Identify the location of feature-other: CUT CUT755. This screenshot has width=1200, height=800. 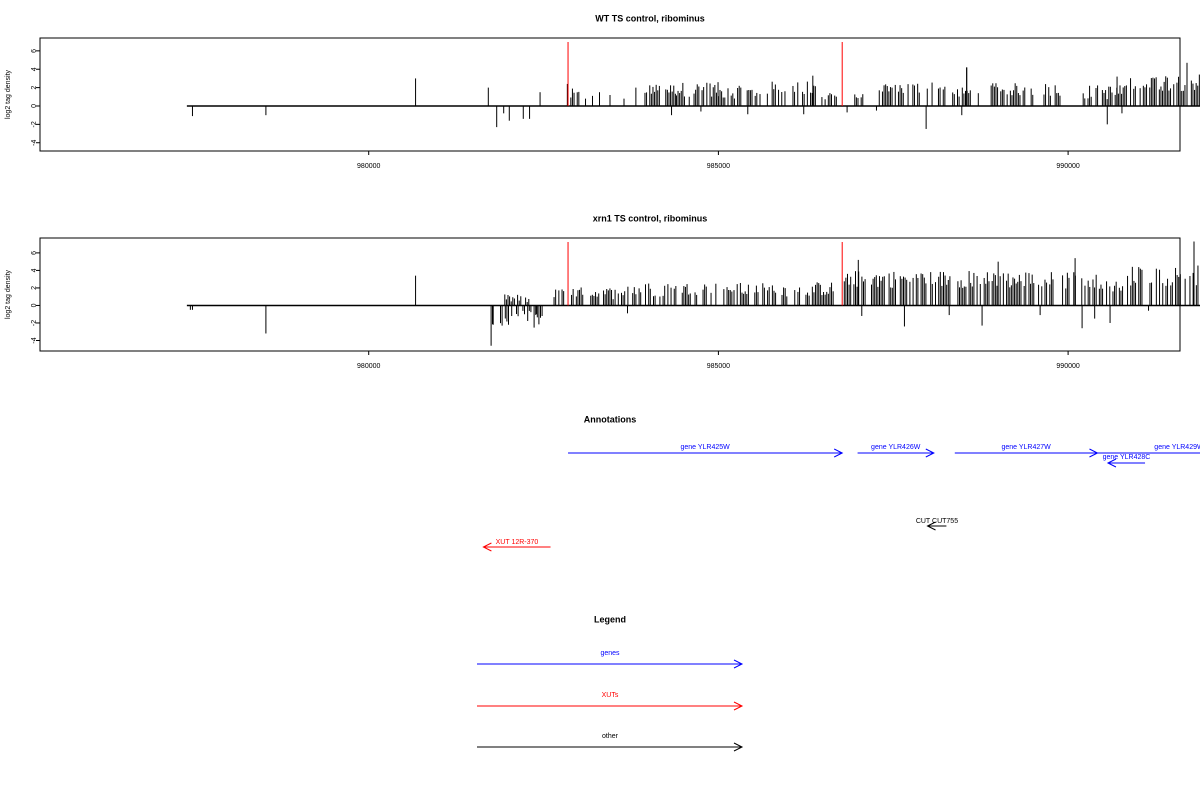
(937, 524).